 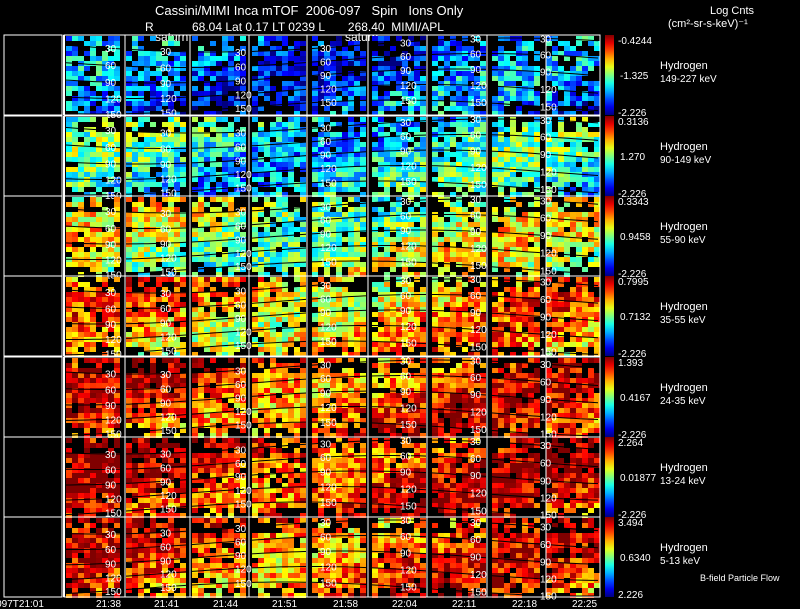 What do you see at coordinates (630, 523) in the screenshot?
I see `colorbar-max: 3.494` at bounding box center [630, 523].